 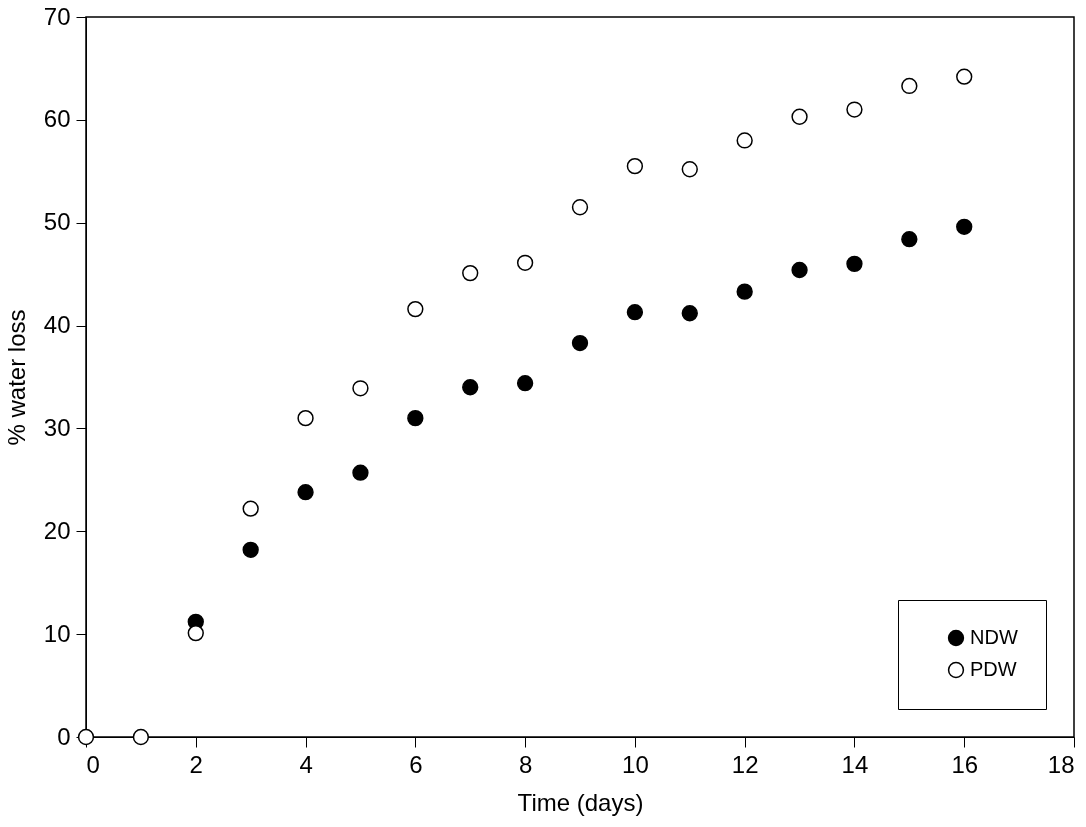 What do you see at coordinates (57, 222) in the screenshot?
I see `y-tick-label: 50` at bounding box center [57, 222].